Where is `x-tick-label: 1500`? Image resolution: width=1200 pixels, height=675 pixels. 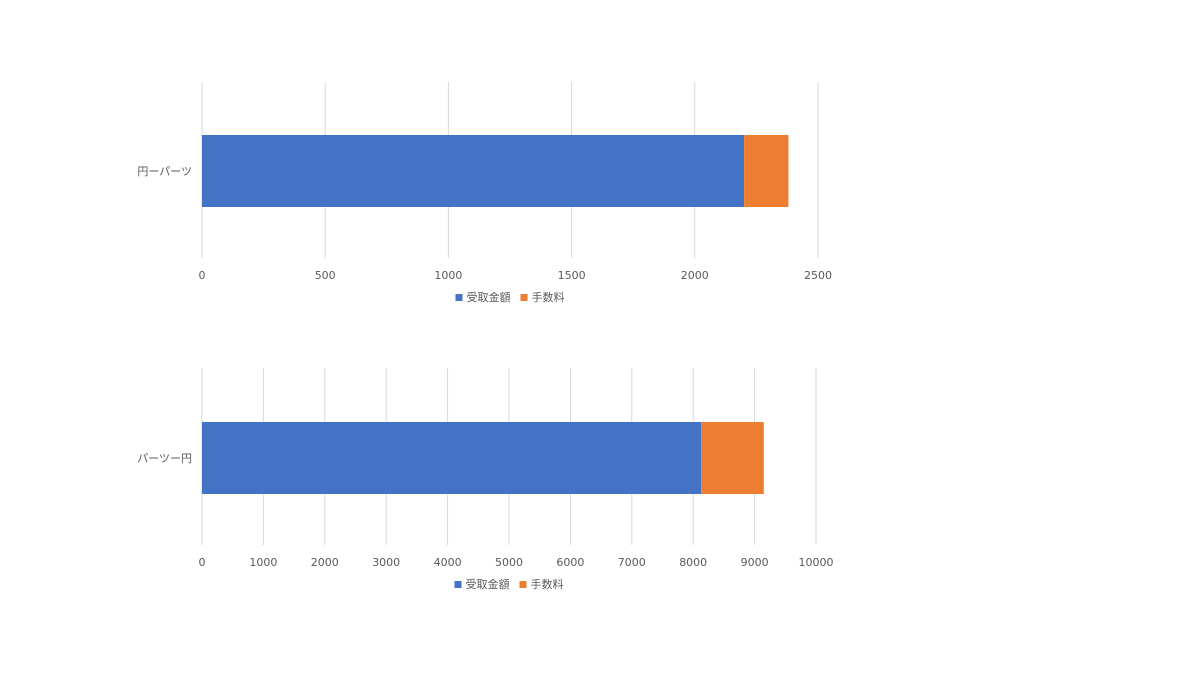 x-tick-label: 1500 is located at coordinates (572, 275).